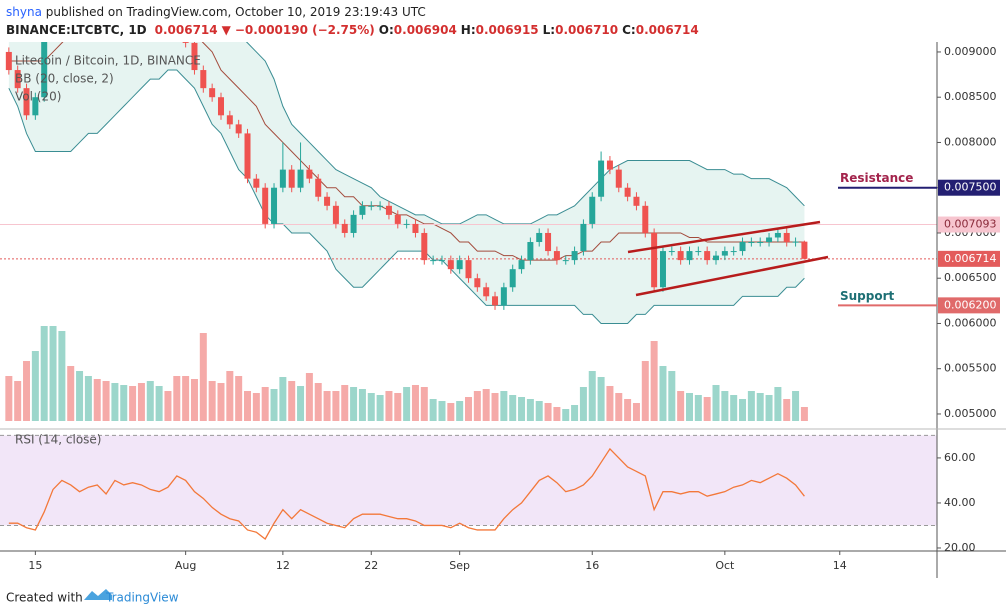  What do you see at coordinates (970, 51) in the screenshot?
I see `y-tick-label: 0.009000` at bounding box center [970, 51].